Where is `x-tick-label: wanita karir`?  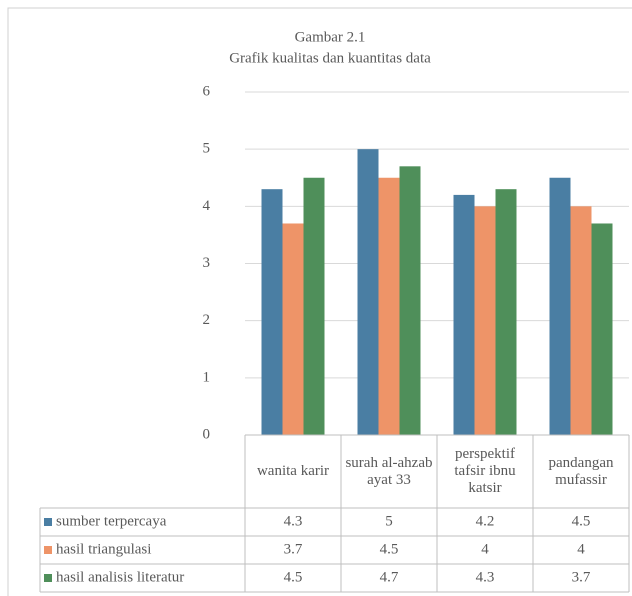 x-tick-label: wanita karir is located at coordinates (293, 471).